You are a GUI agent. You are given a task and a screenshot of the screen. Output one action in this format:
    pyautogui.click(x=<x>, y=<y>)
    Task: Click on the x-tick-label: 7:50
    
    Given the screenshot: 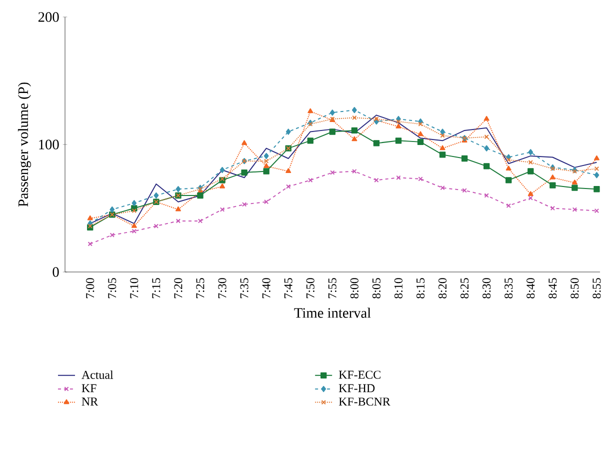 What is the action you would take?
    pyautogui.click(x=310, y=288)
    